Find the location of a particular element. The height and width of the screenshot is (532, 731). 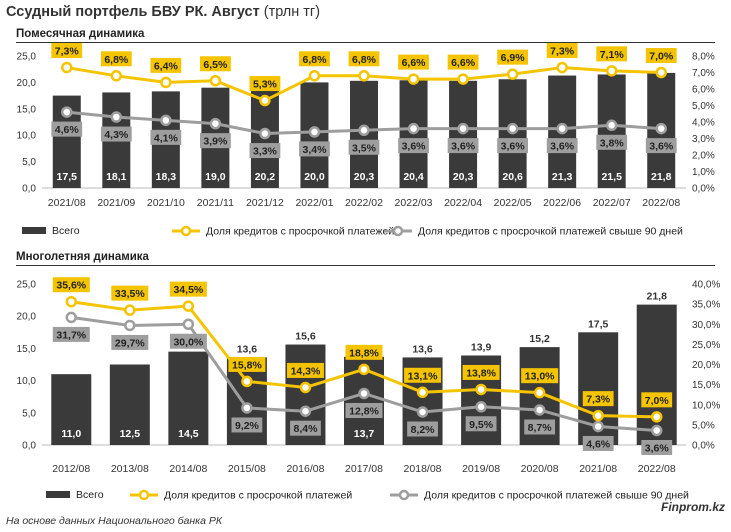

yearly-overdue90-label-2-bg is located at coordinates (188, 341).